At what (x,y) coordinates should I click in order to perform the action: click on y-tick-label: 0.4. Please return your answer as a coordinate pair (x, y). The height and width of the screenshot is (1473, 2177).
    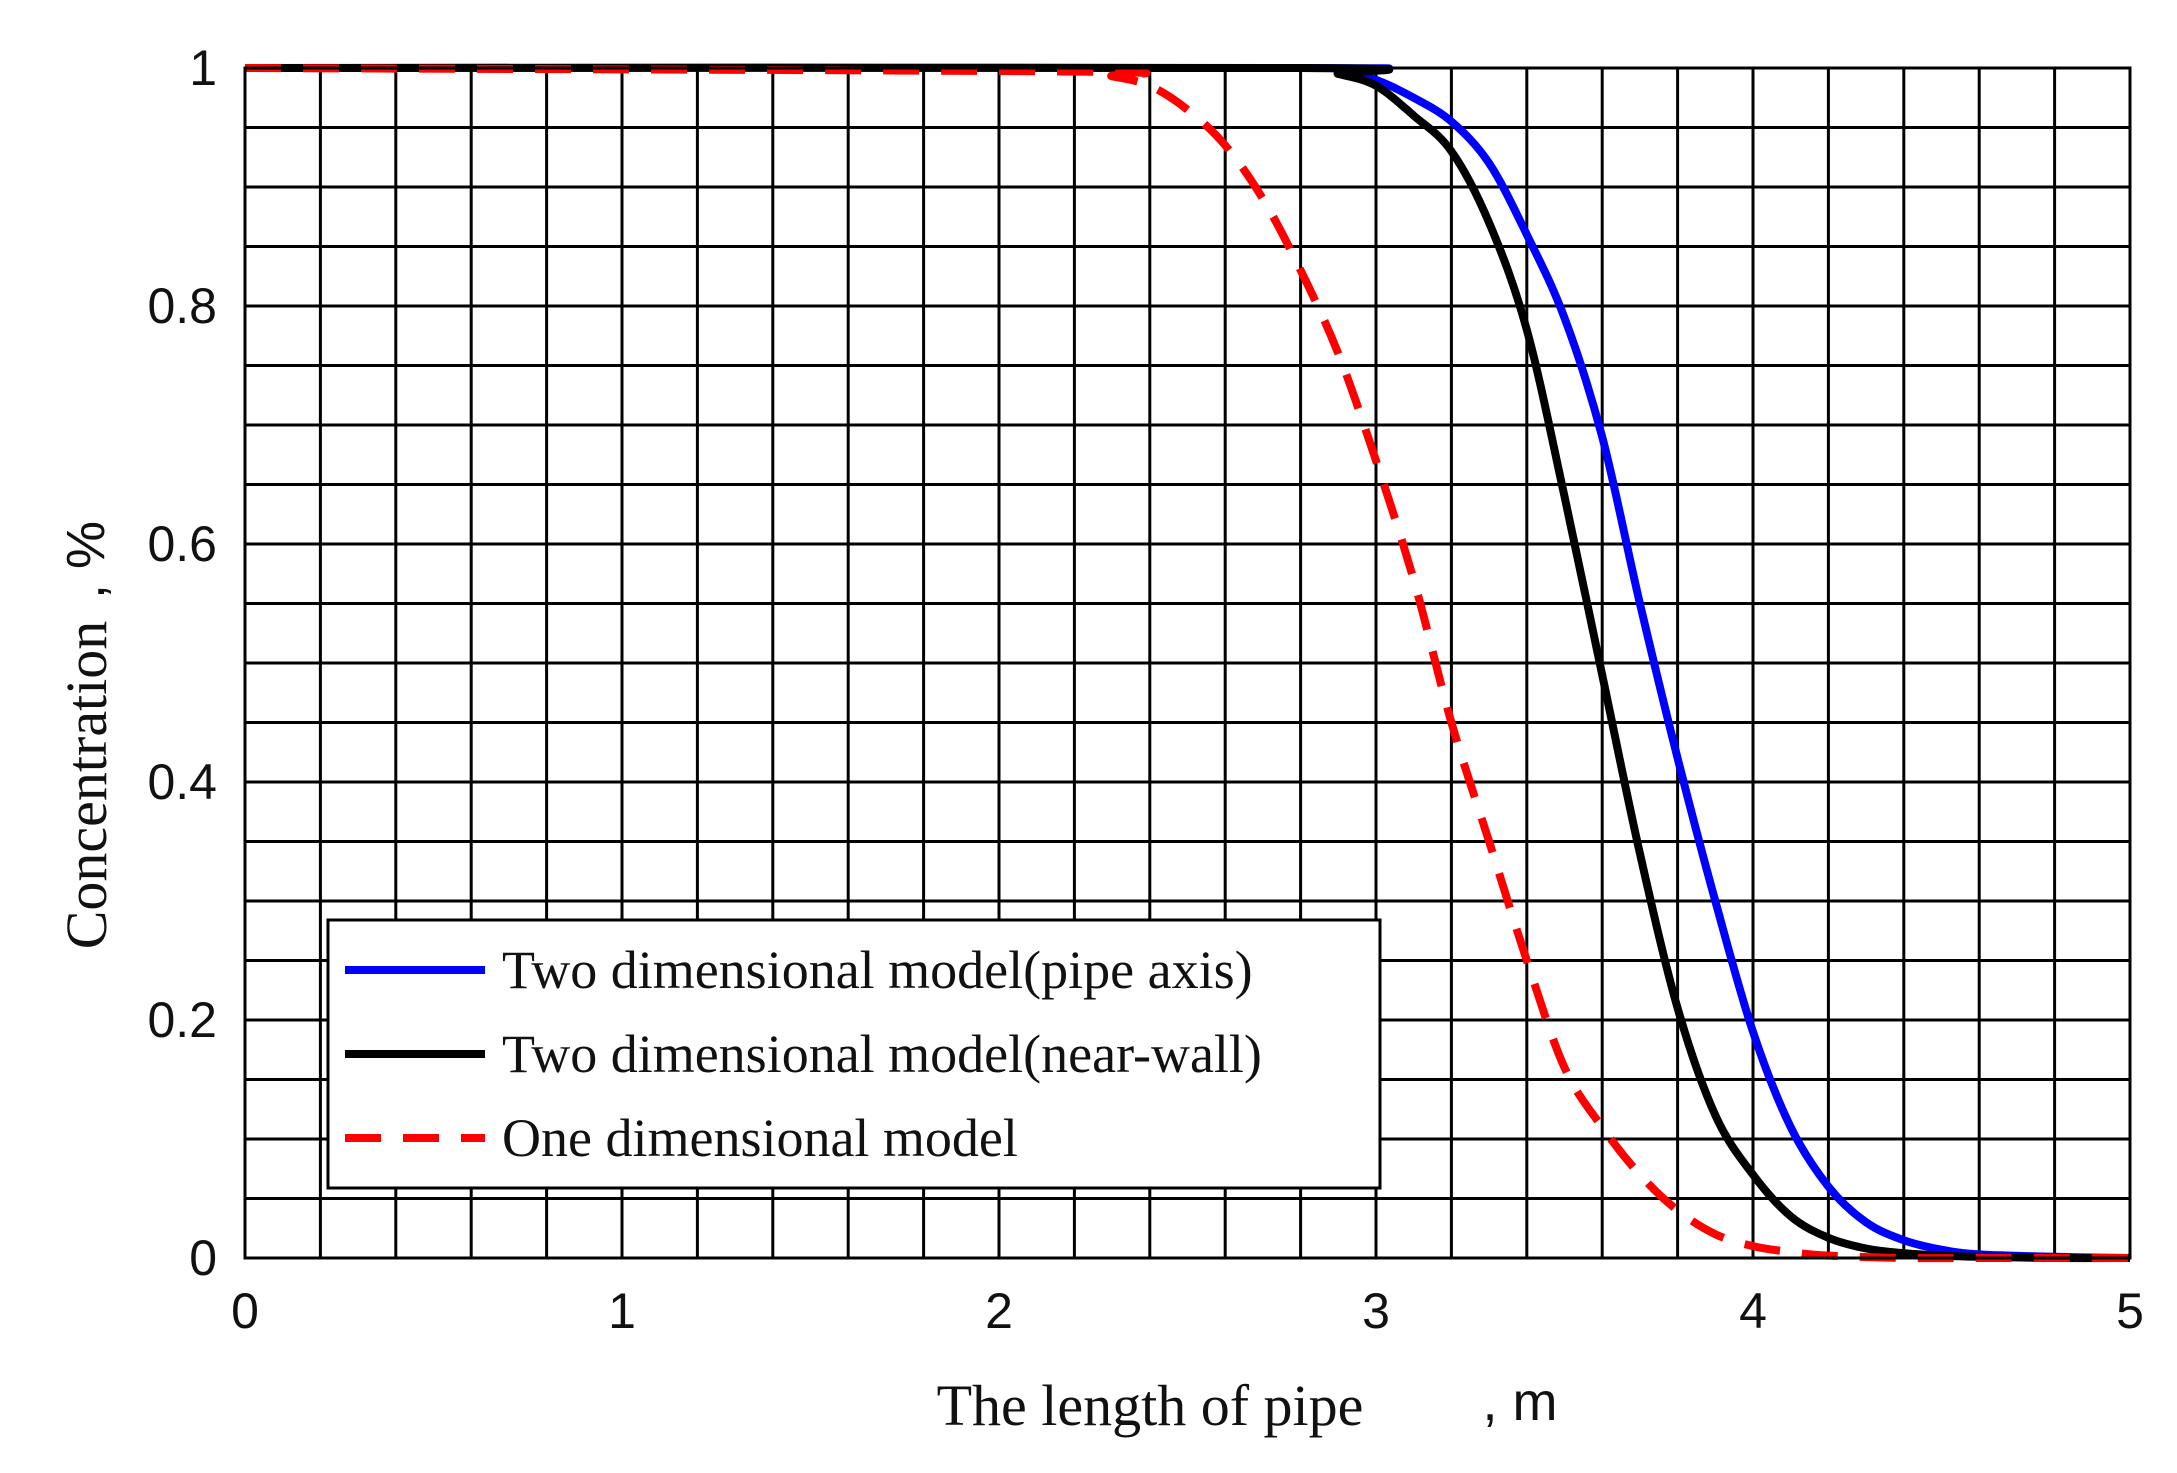
    Looking at the image, I should click on (182, 782).